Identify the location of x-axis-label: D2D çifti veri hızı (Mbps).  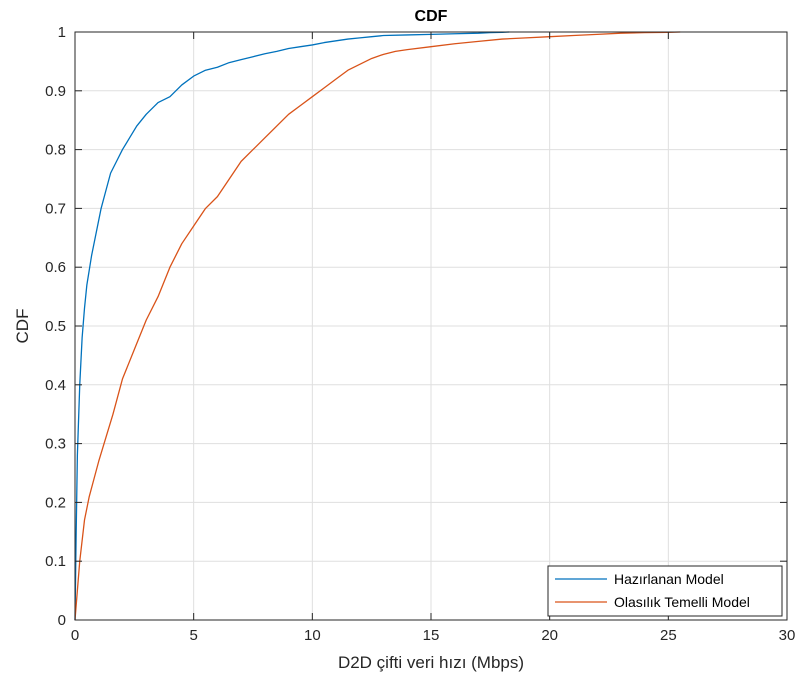
(431, 662).